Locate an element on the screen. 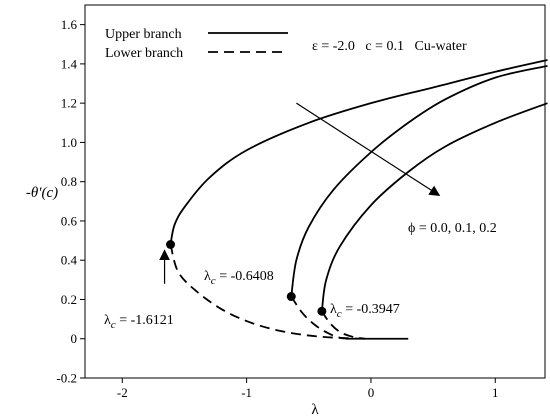  x-tick-label: -2 is located at coordinates (122, 392).